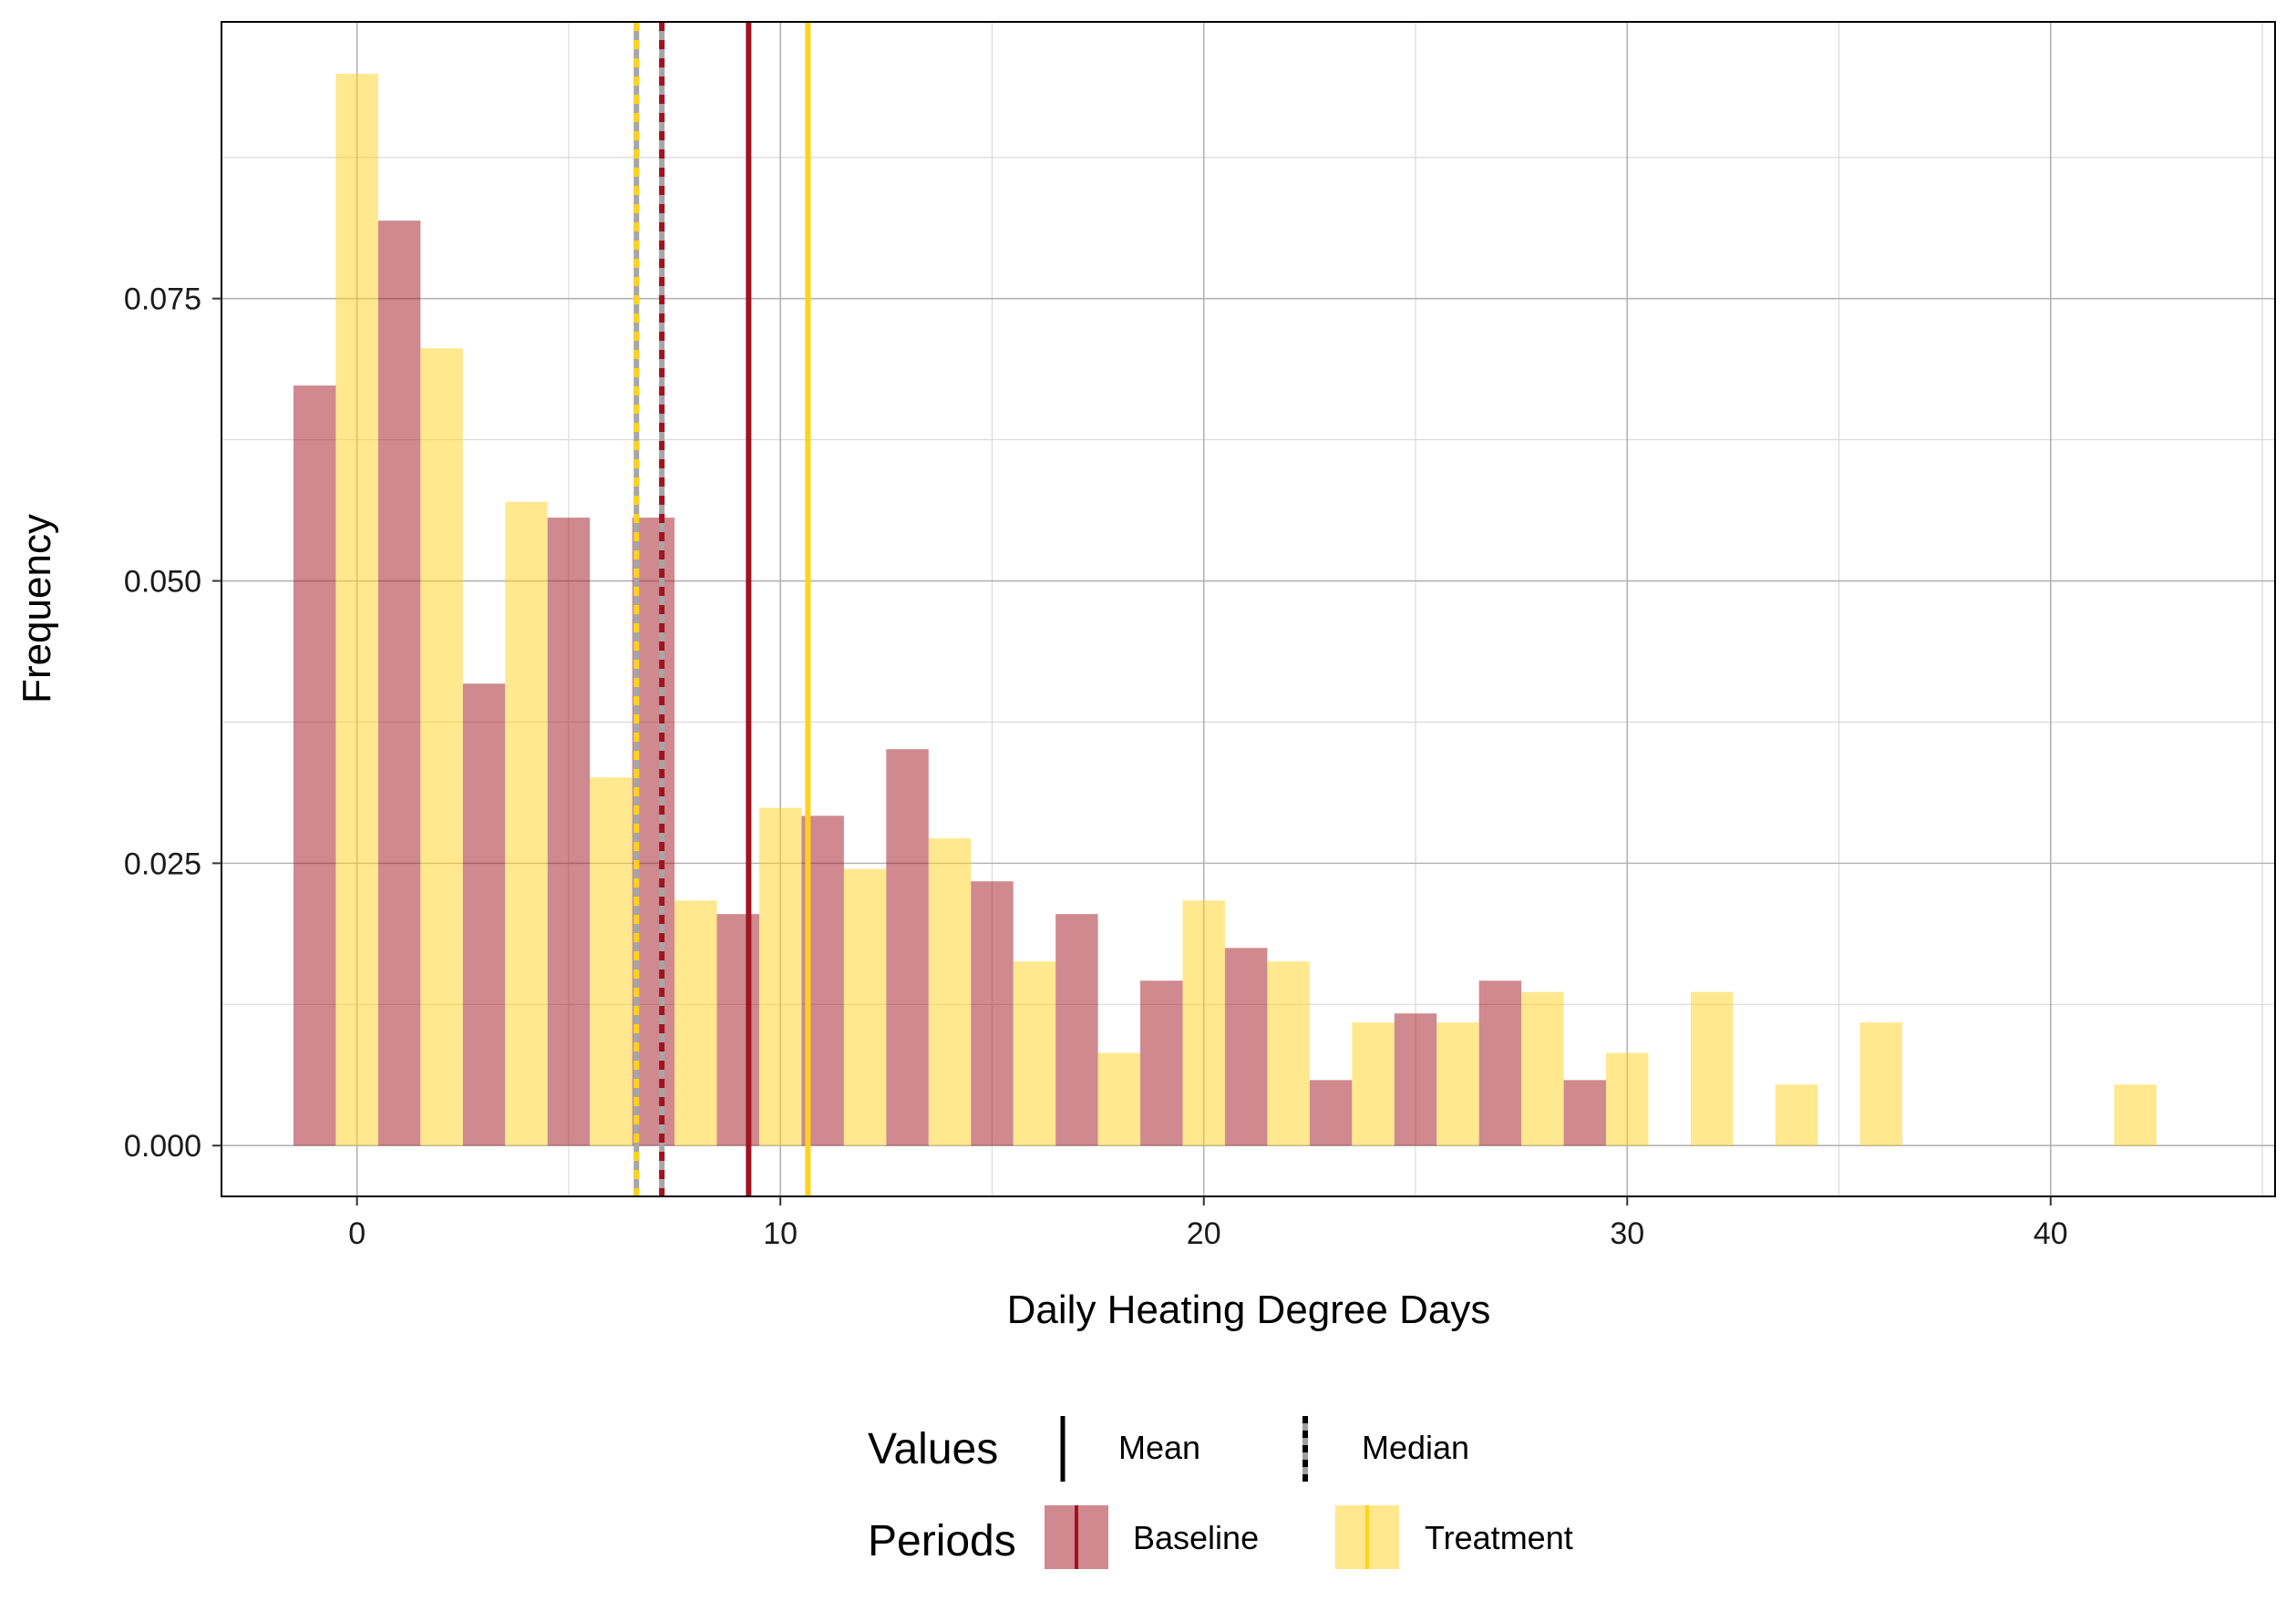 The height and width of the screenshot is (1611, 2296). What do you see at coordinates (942, 1541) in the screenshot?
I see `legend-periods-title: Periods` at bounding box center [942, 1541].